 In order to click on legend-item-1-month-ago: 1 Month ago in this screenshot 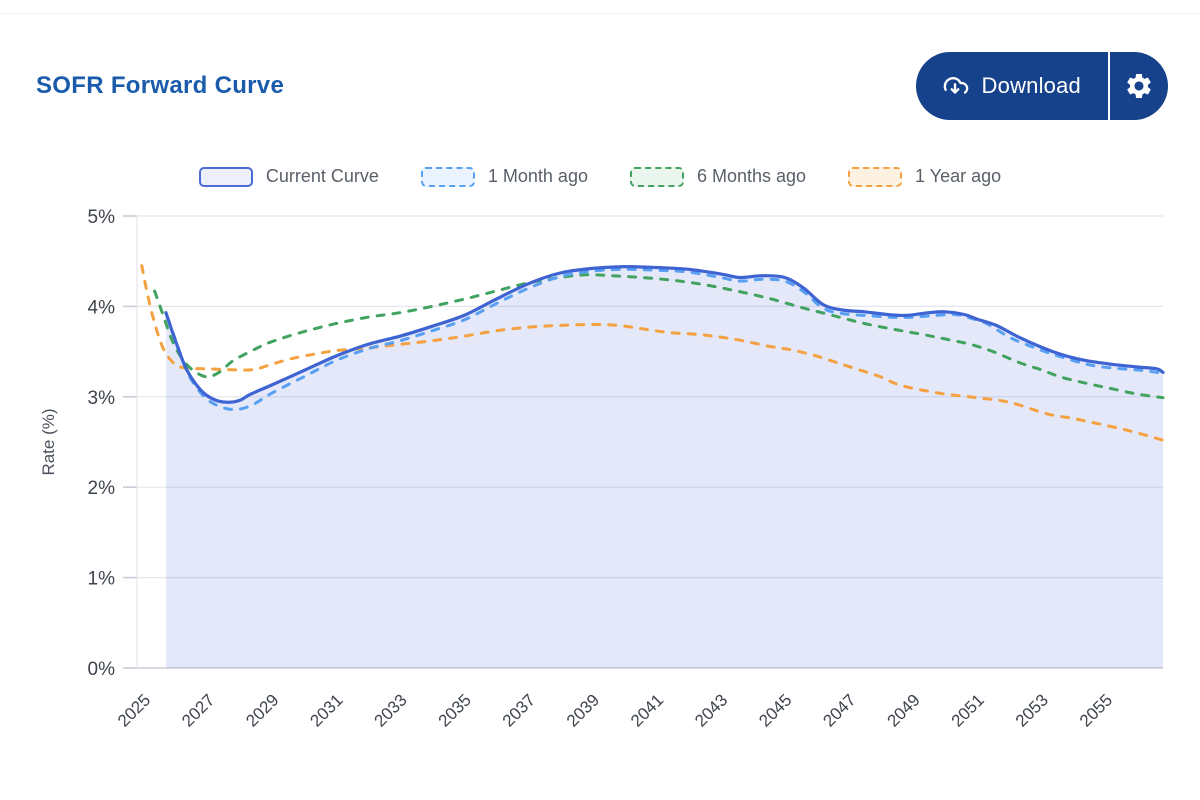, I will do `click(504, 176)`.